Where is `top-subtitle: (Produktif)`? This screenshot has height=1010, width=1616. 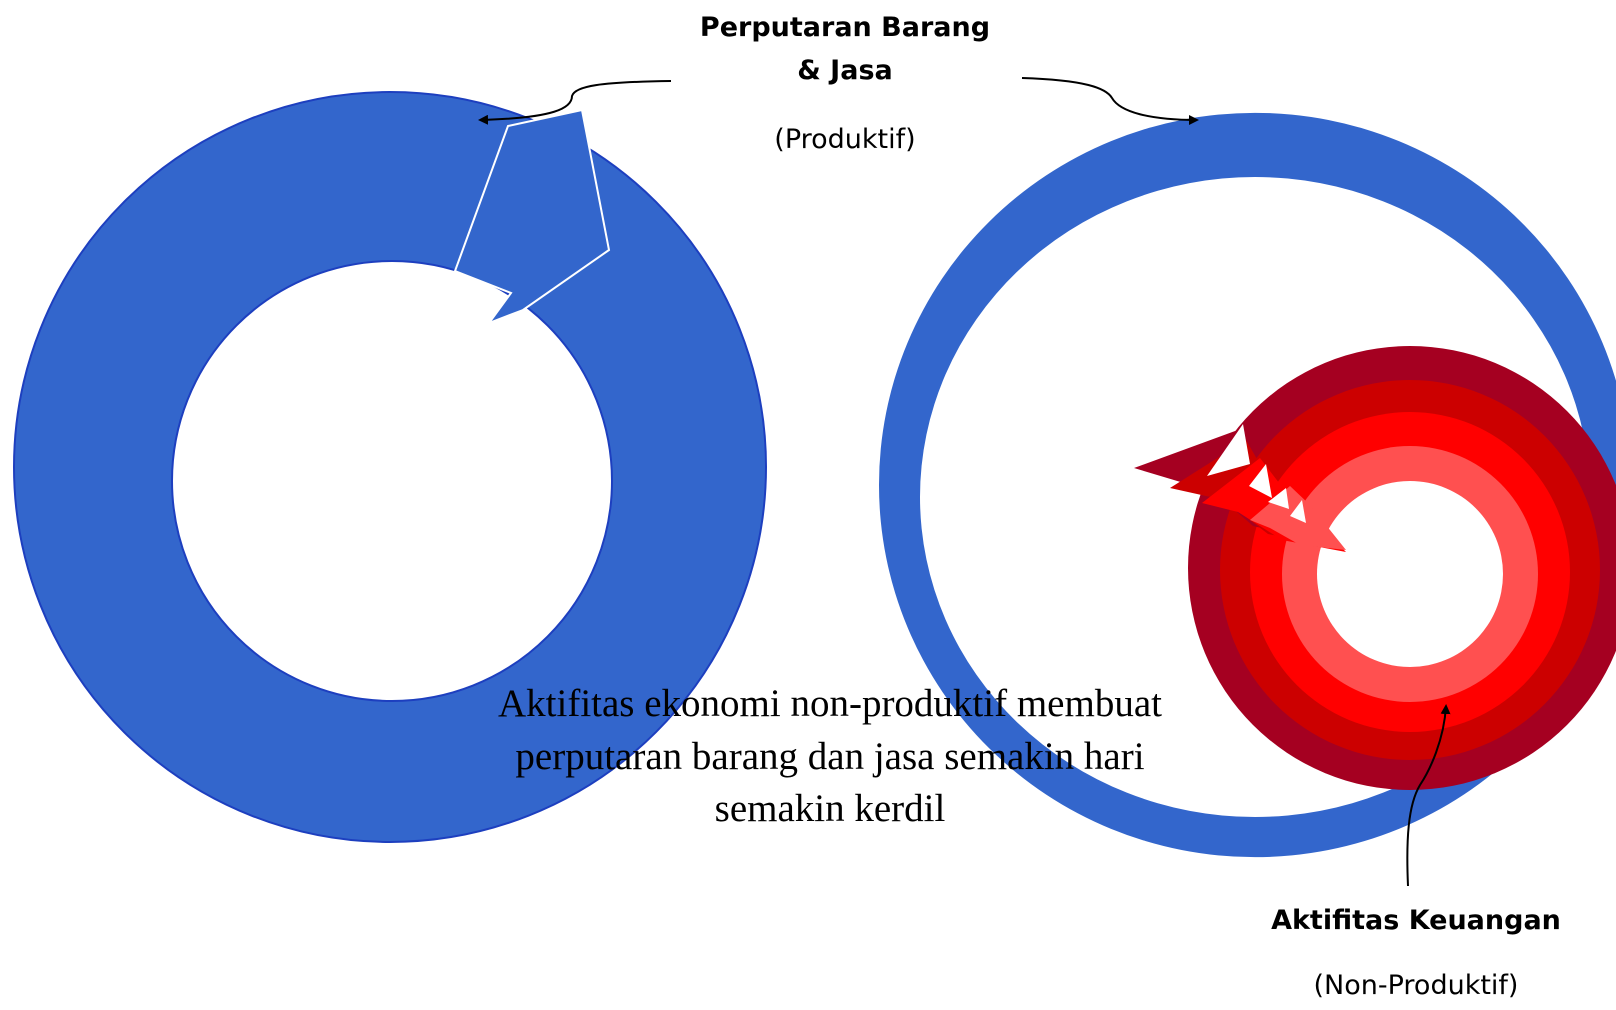 top-subtitle: (Produktif) is located at coordinates (845, 139).